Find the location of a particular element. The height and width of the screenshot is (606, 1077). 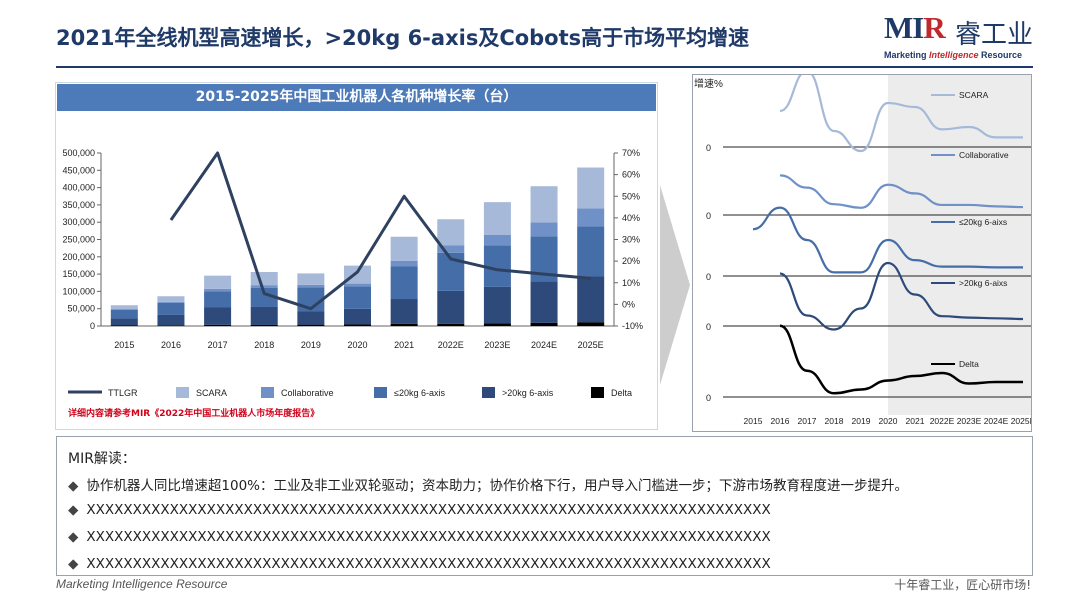

y2-tick-label: 40% is located at coordinates (631, 218).